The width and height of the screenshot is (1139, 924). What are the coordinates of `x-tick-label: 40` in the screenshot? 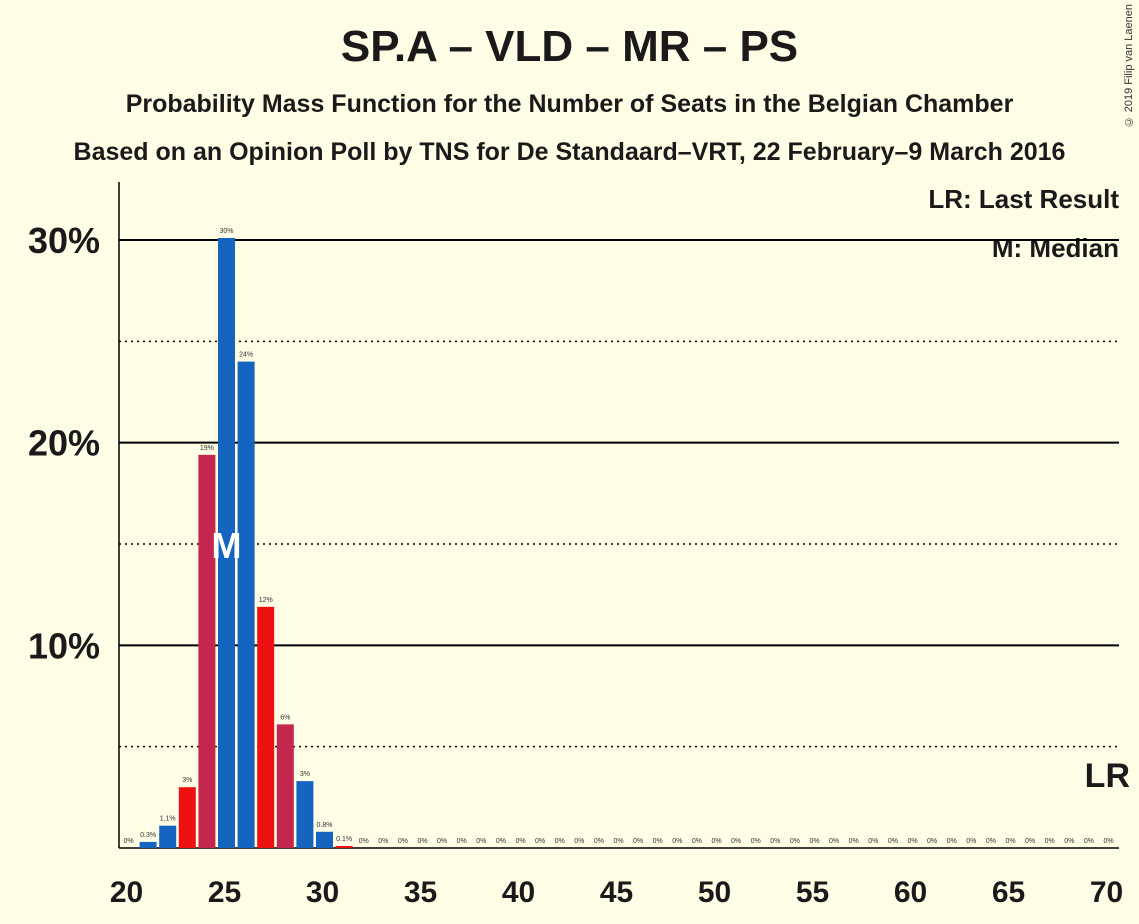 It's located at (518, 892).